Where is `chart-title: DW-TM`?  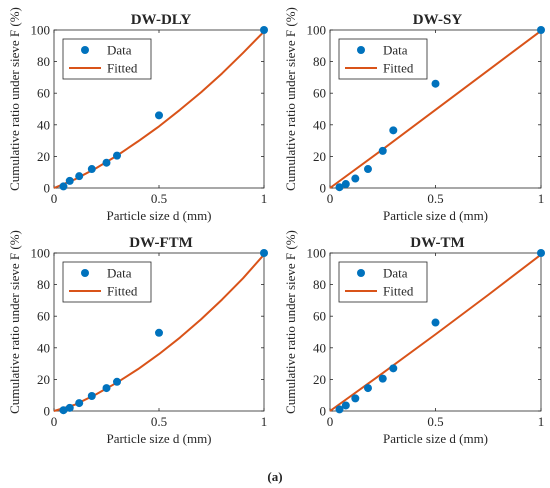
chart-title: DW-TM is located at coordinates (437, 243).